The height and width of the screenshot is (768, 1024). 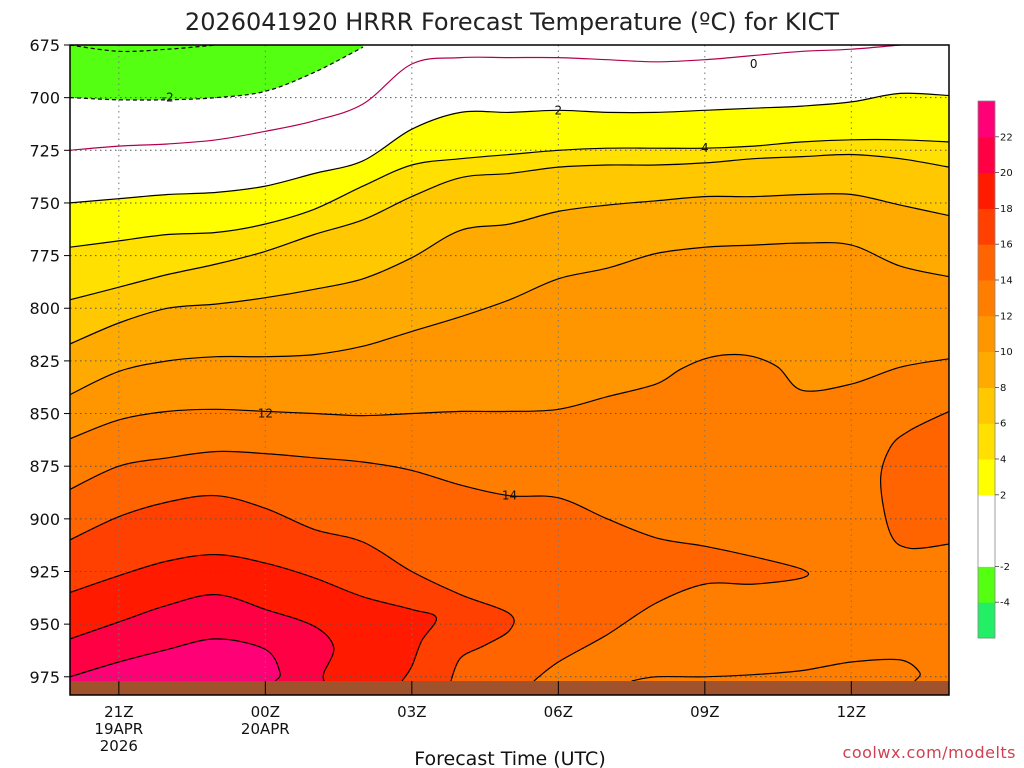 I want to click on colorbar-label-16: 16, so click(x=1006, y=245).